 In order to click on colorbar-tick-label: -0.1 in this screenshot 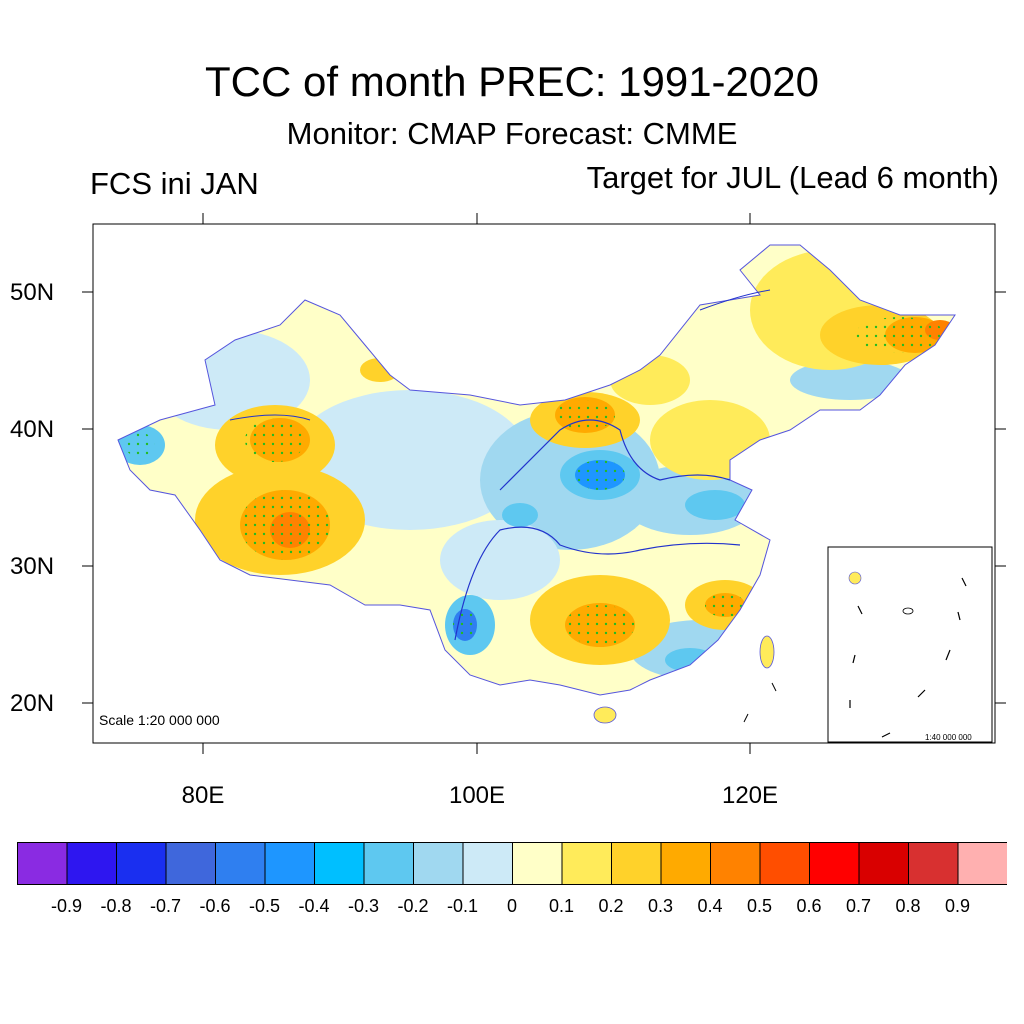, I will do `click(462, 906)`.